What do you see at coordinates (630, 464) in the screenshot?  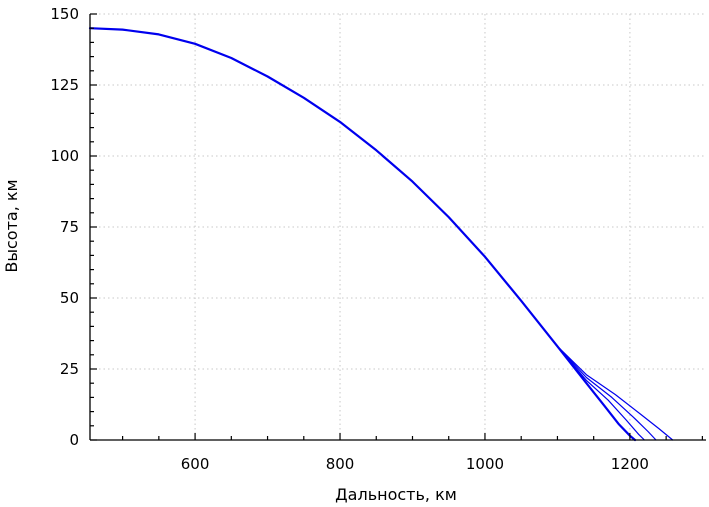 I see `x-tick-label: 1200` at bounding box center [630, 464].